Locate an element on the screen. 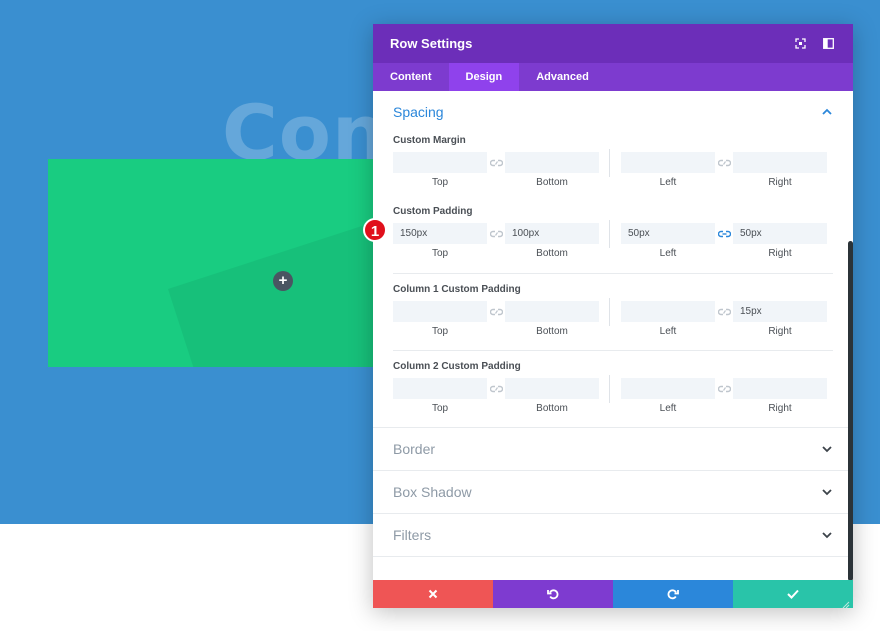  section-spacing-title: Spacing is located at coordinates (418, 112).